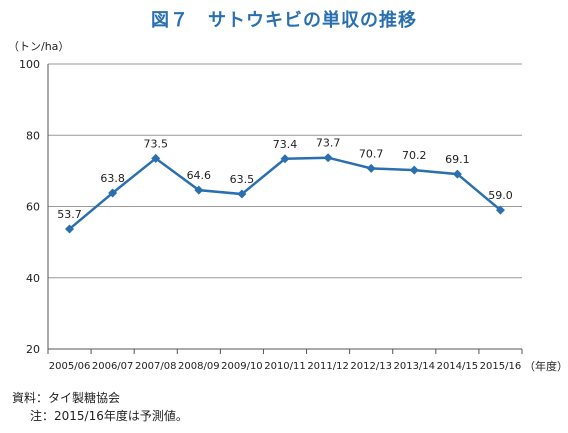 The width and height of the screenshot is (568, 433). Describe the element at coordinates (33, 278) in the screenshot. I see `y-tick-label: 40` at that location.